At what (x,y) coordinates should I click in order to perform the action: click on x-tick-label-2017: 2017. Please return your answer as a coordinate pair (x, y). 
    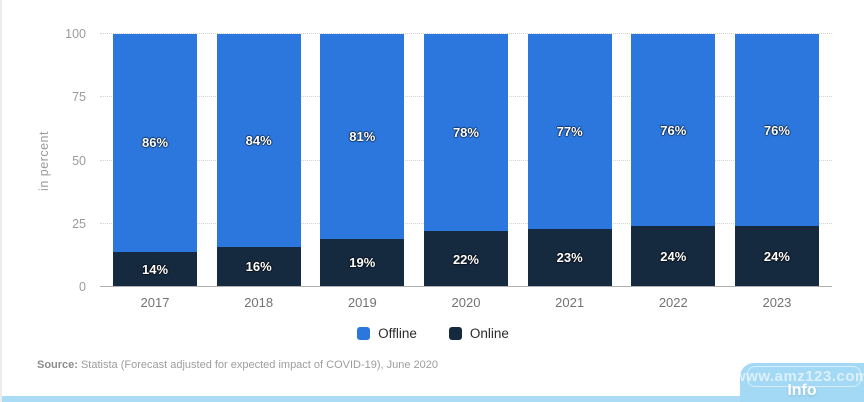
    Looking at the image, I should click on (155, 302).